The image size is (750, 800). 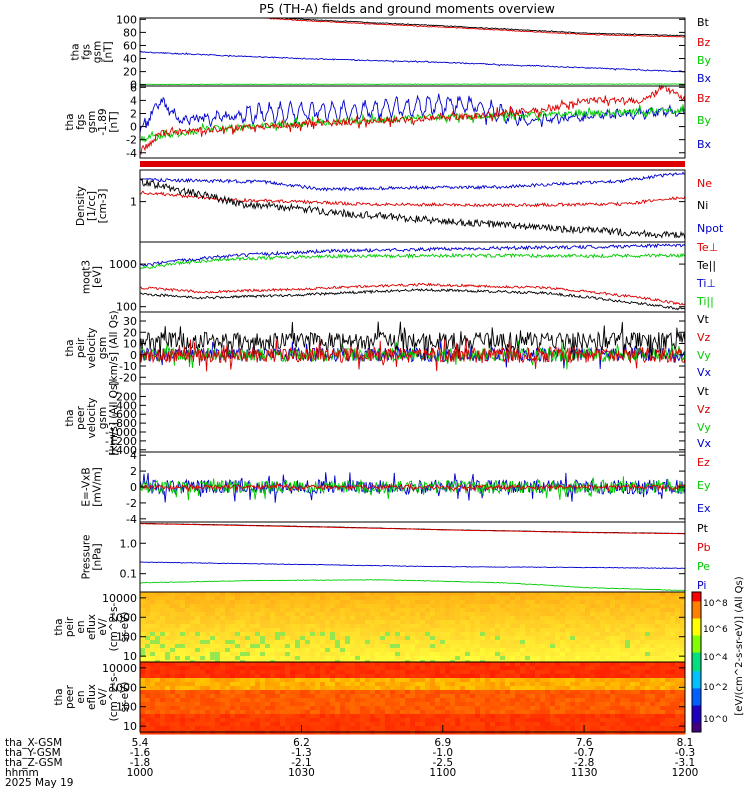 I want to click on ylabel-peir_en: tha, so click(x=59, y=626).